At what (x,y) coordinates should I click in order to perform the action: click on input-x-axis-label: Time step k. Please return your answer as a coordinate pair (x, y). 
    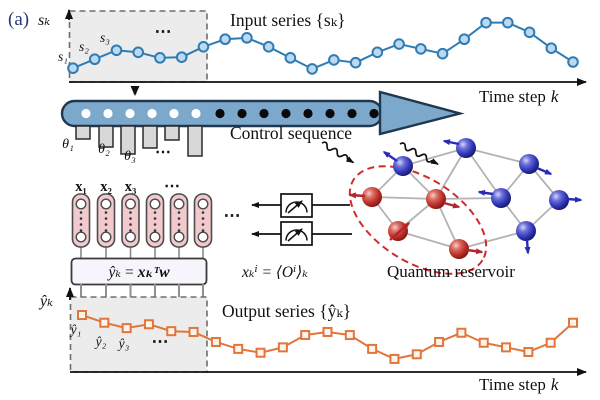
    Looking at the image, I should click on (519, 96).